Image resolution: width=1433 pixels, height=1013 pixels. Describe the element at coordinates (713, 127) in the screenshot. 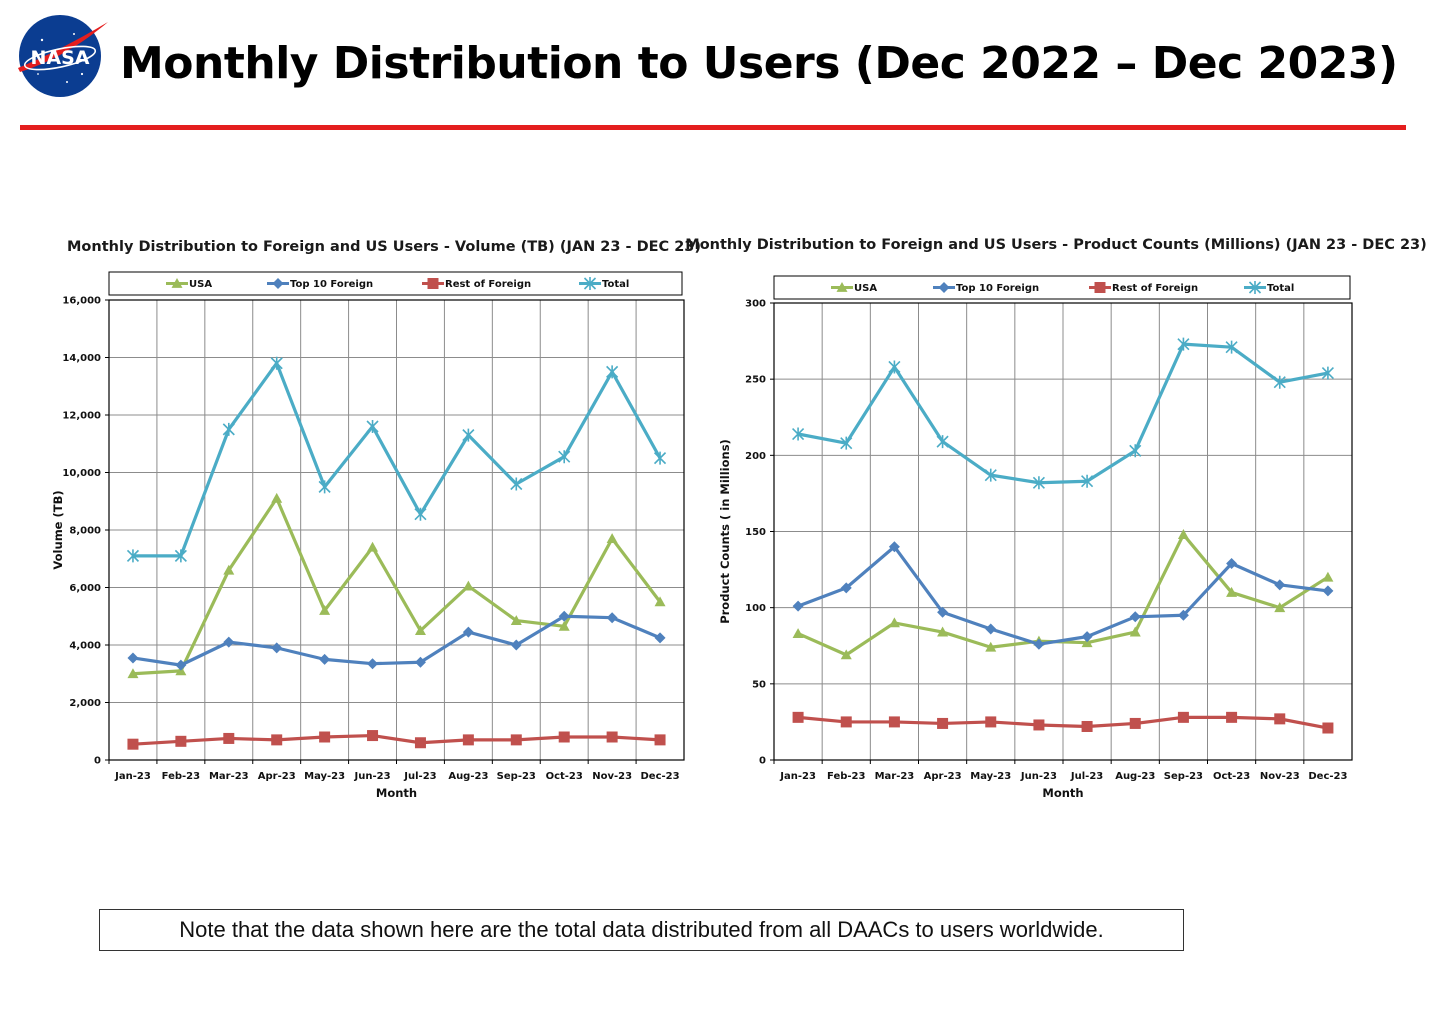

I see `title-divider` at that location.